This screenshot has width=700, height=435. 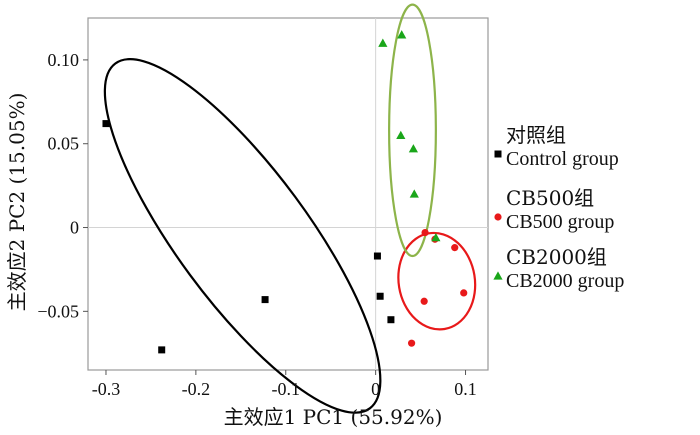 What do you see at coordinates (286, 389) in the screenshot?
I see `x-tick-label: -0.1` at bounding box center [286, 389].